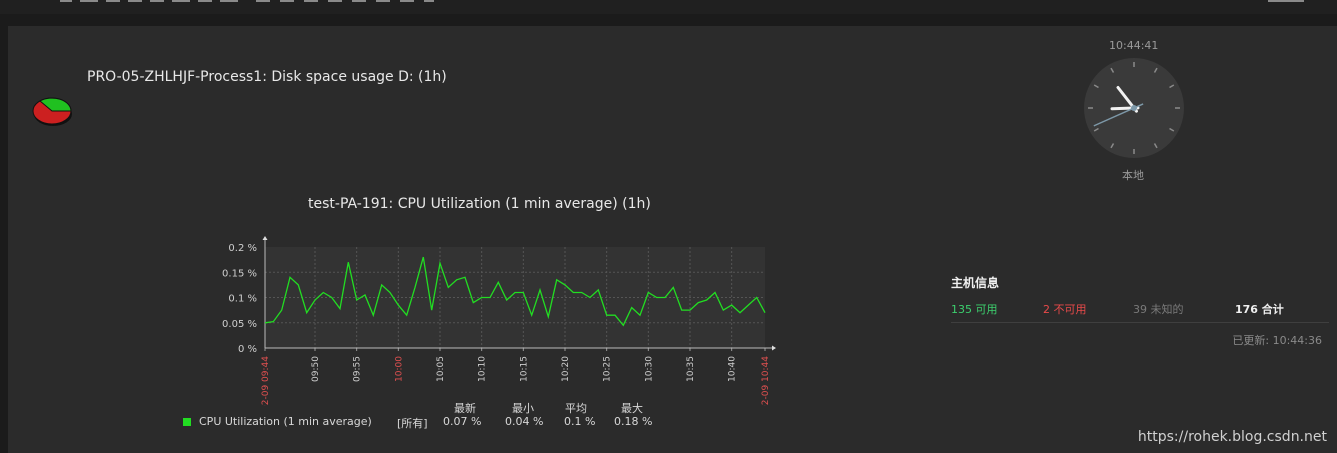  I want to click on pie-chart-icon, so click(52, 111).